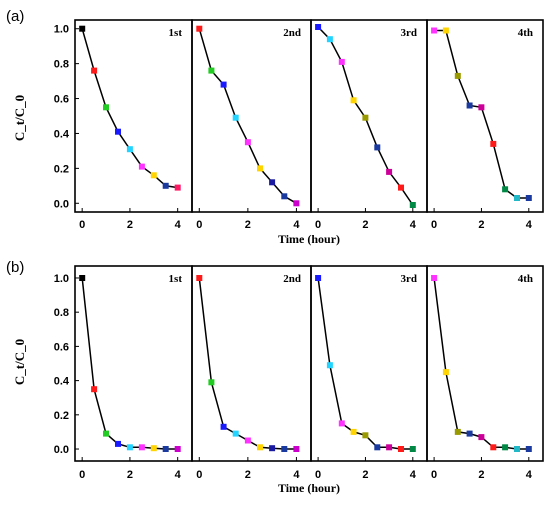 The width and height of the screenshot is (550, 513). I want to click on panel-label: (b), so click(15, 267).